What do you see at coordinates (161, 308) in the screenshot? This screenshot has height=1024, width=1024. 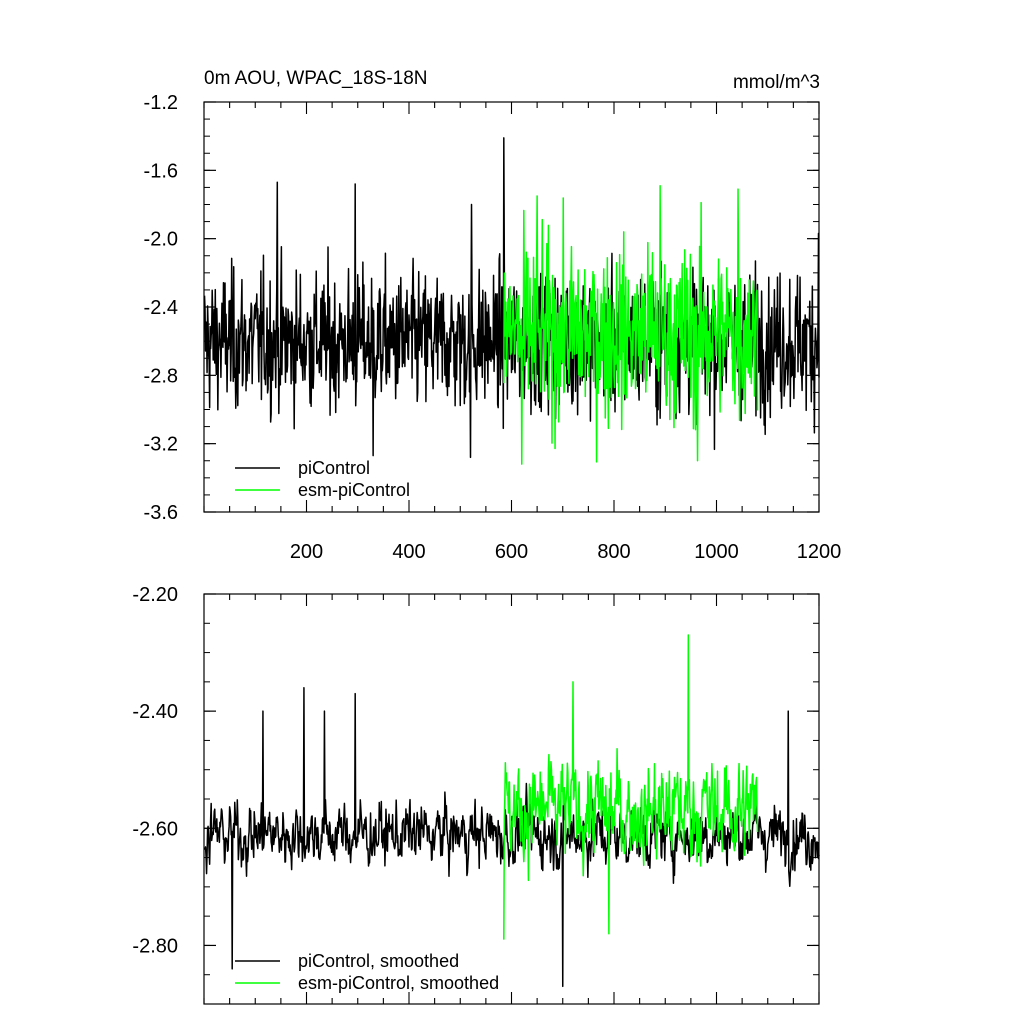 I see `y-tick-label: -2.4` at bounding box center [161, 308].